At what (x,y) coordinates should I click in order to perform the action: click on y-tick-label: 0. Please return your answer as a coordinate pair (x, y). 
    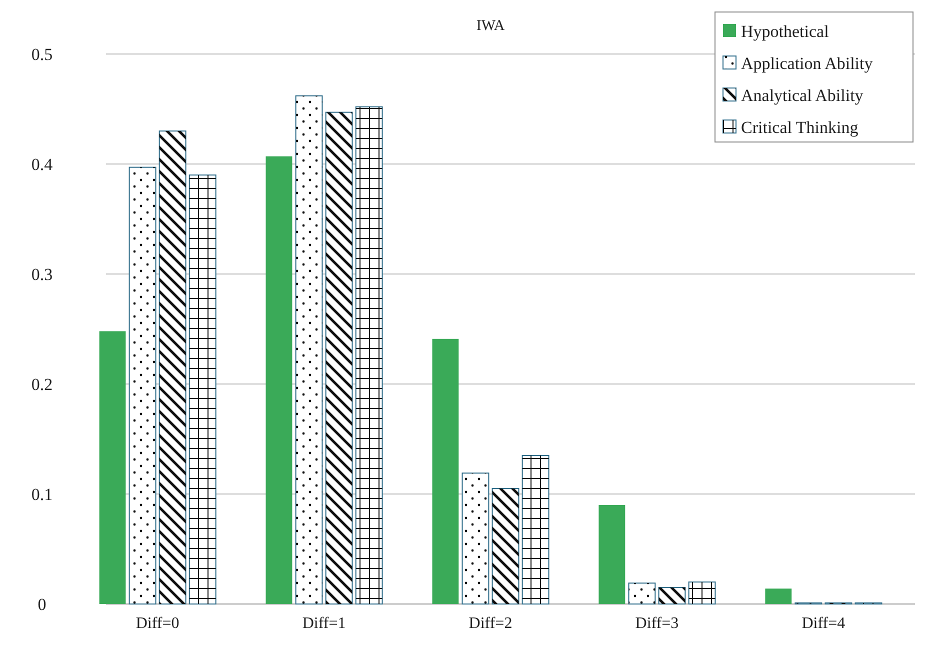
    Looking at the image, I should click on (42, 604).